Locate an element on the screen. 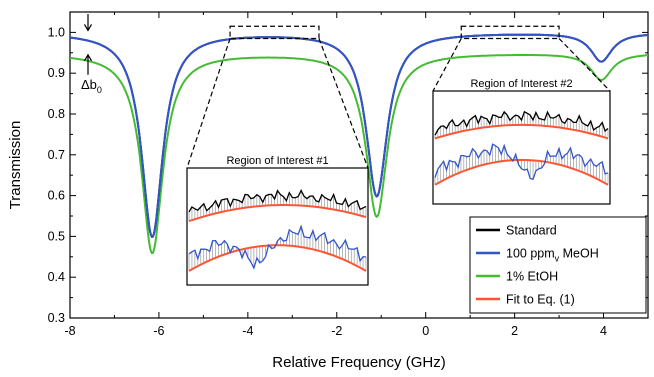  x-tick-label: 0 is located at coordinates (425, 331).